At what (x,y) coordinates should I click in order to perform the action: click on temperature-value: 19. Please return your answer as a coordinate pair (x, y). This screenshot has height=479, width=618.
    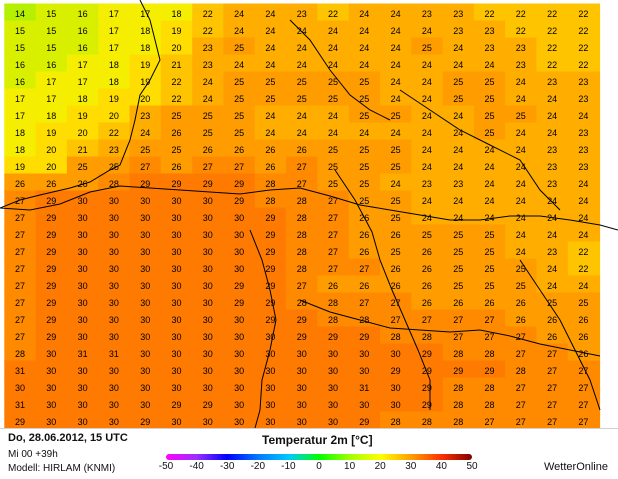
    Looking at the image, I should click on (145, 65).